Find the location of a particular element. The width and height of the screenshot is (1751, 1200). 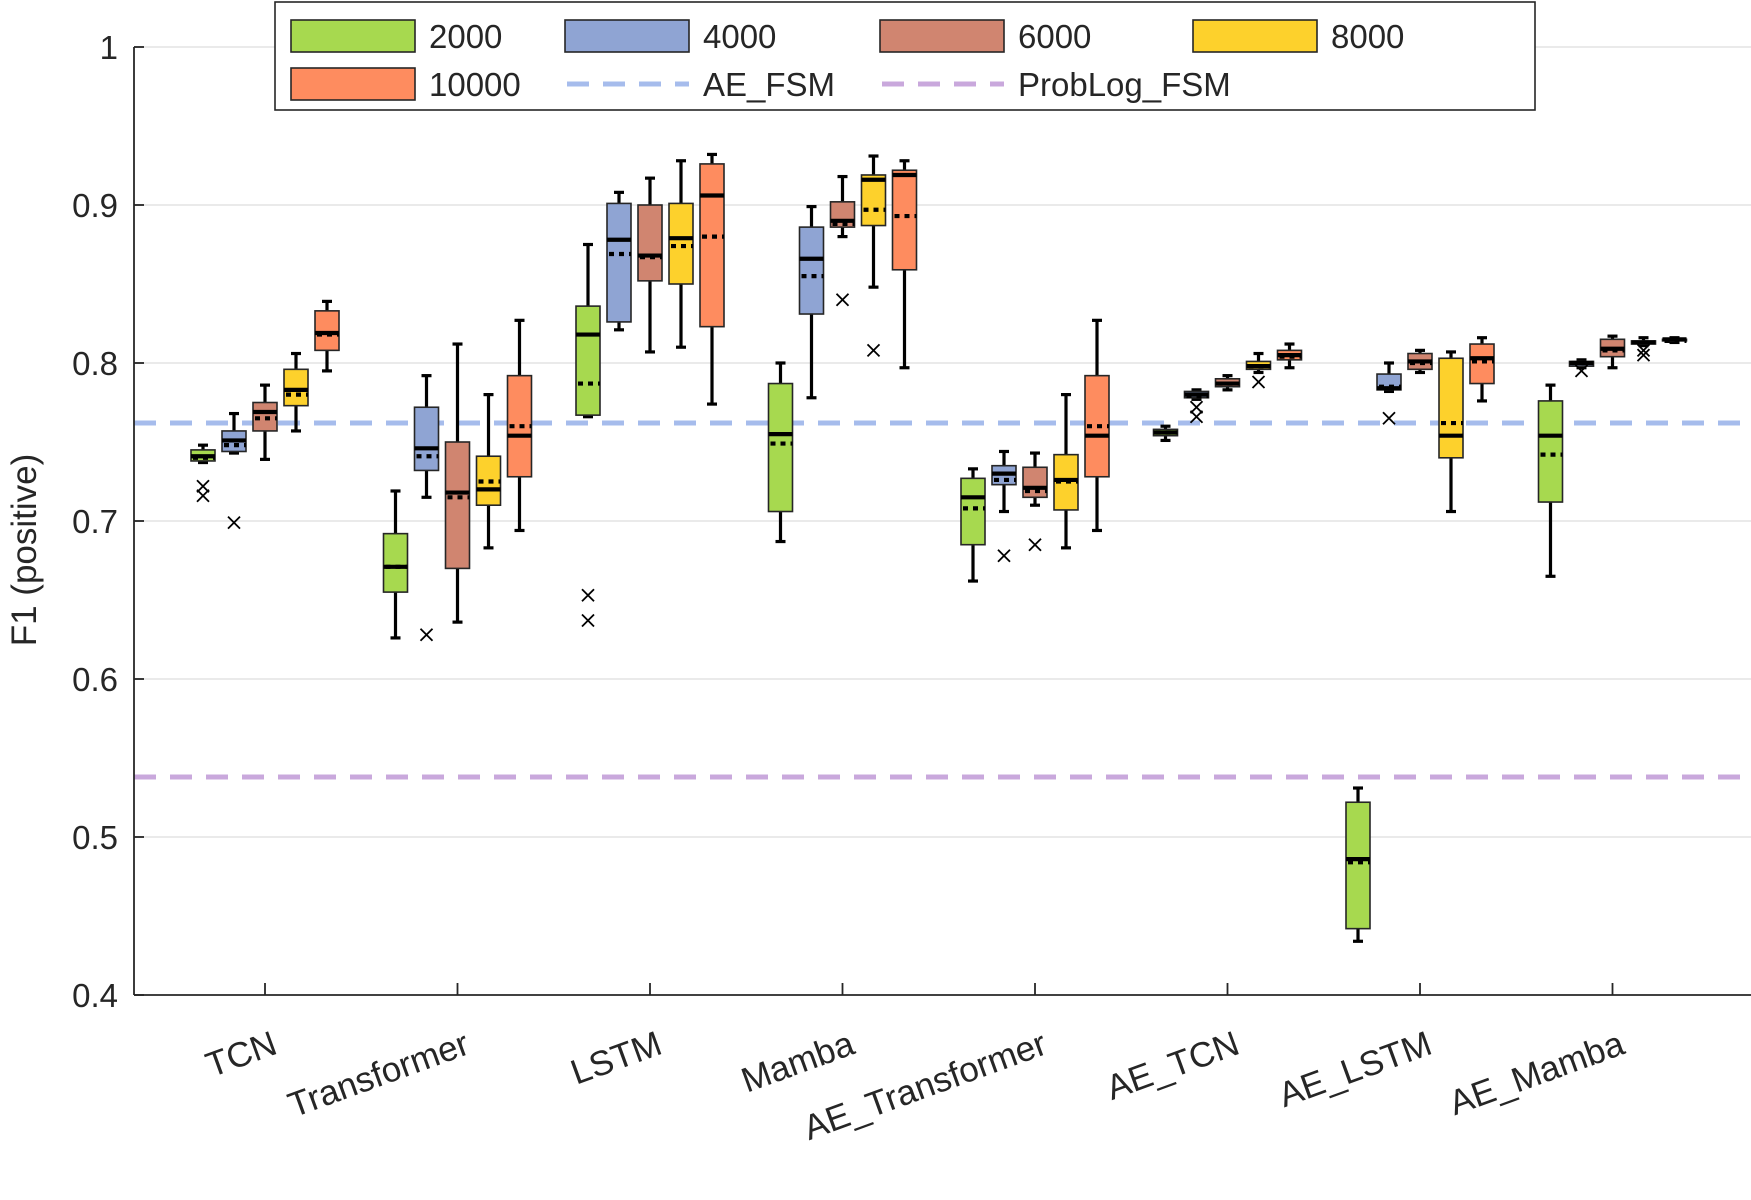

x-tick-label: TCN is located at coordinates (241, 1054).